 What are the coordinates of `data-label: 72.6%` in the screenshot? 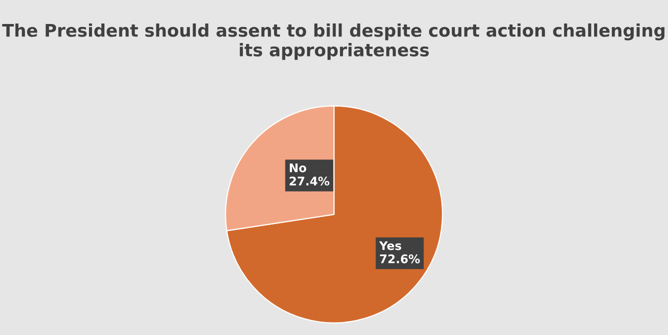 It's located at (400, 259).